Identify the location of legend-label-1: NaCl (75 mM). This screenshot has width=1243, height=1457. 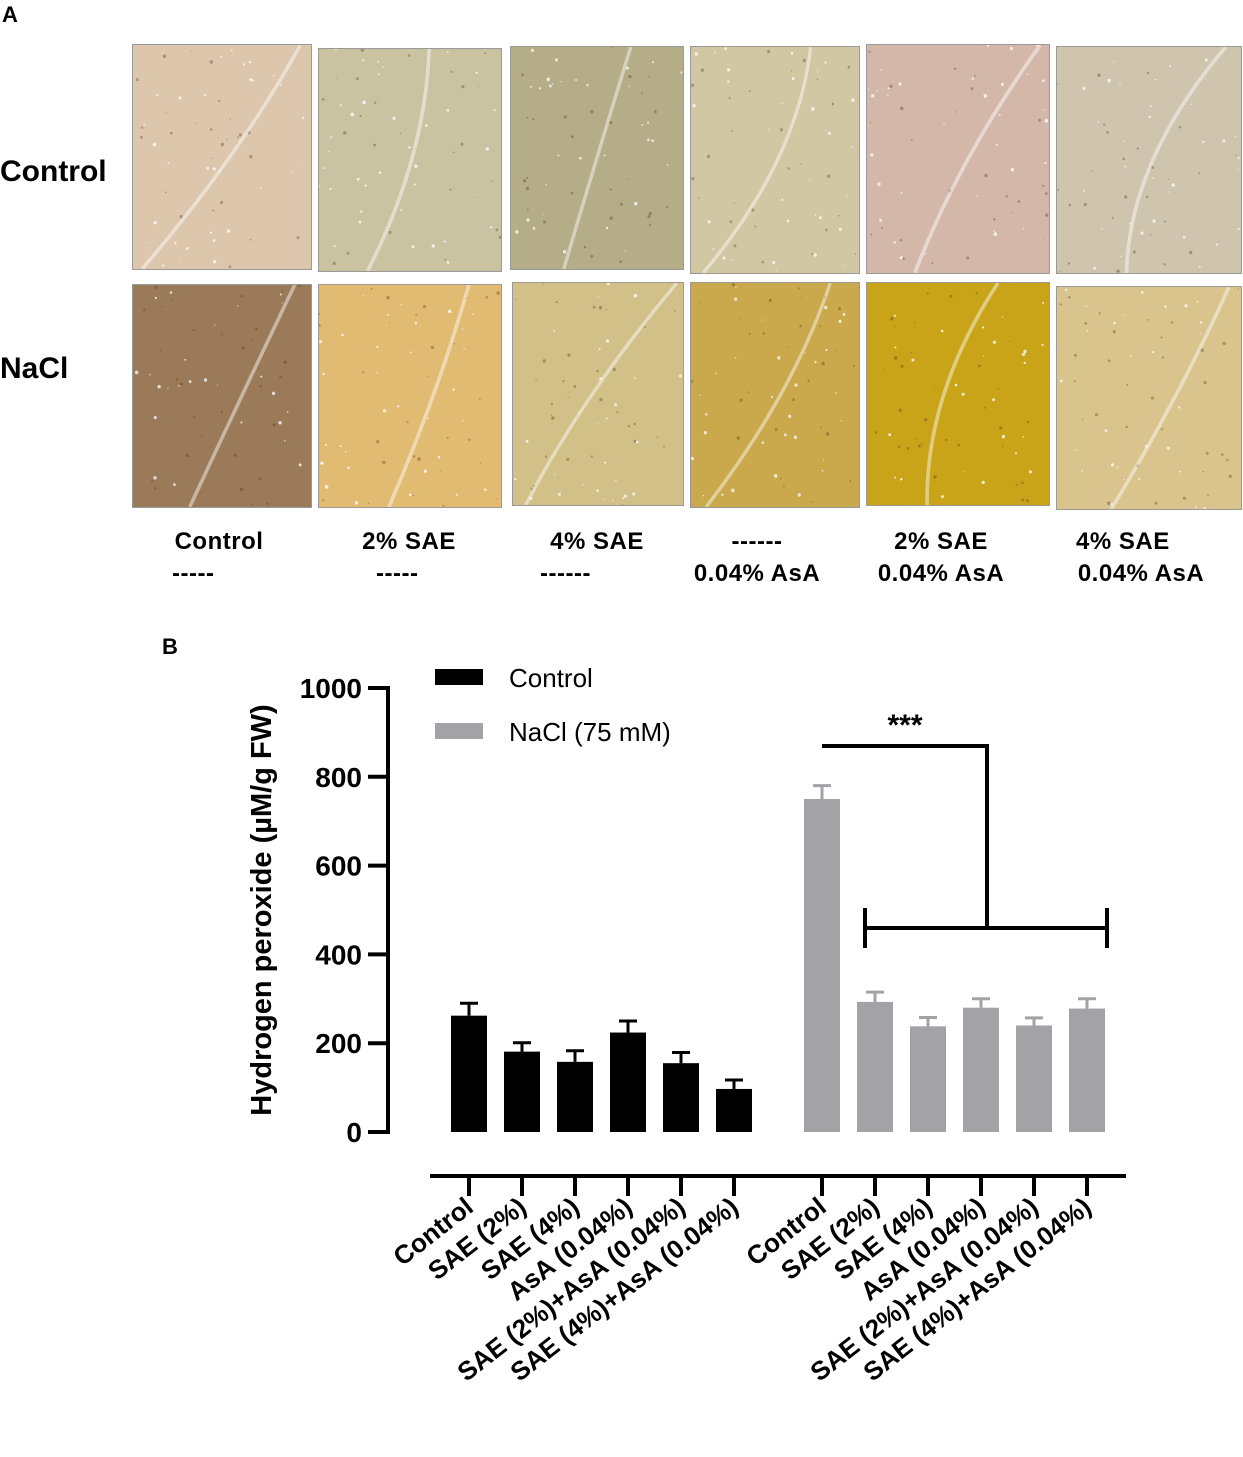
(590, 732).